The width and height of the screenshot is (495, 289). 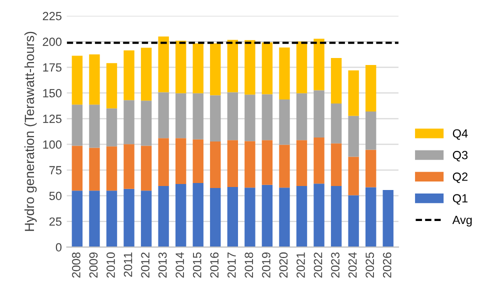 What do you see at coordinates (76, 265) in the screenshot?
I see `x-tick-label: 2008` at bounding box center [76, 265].